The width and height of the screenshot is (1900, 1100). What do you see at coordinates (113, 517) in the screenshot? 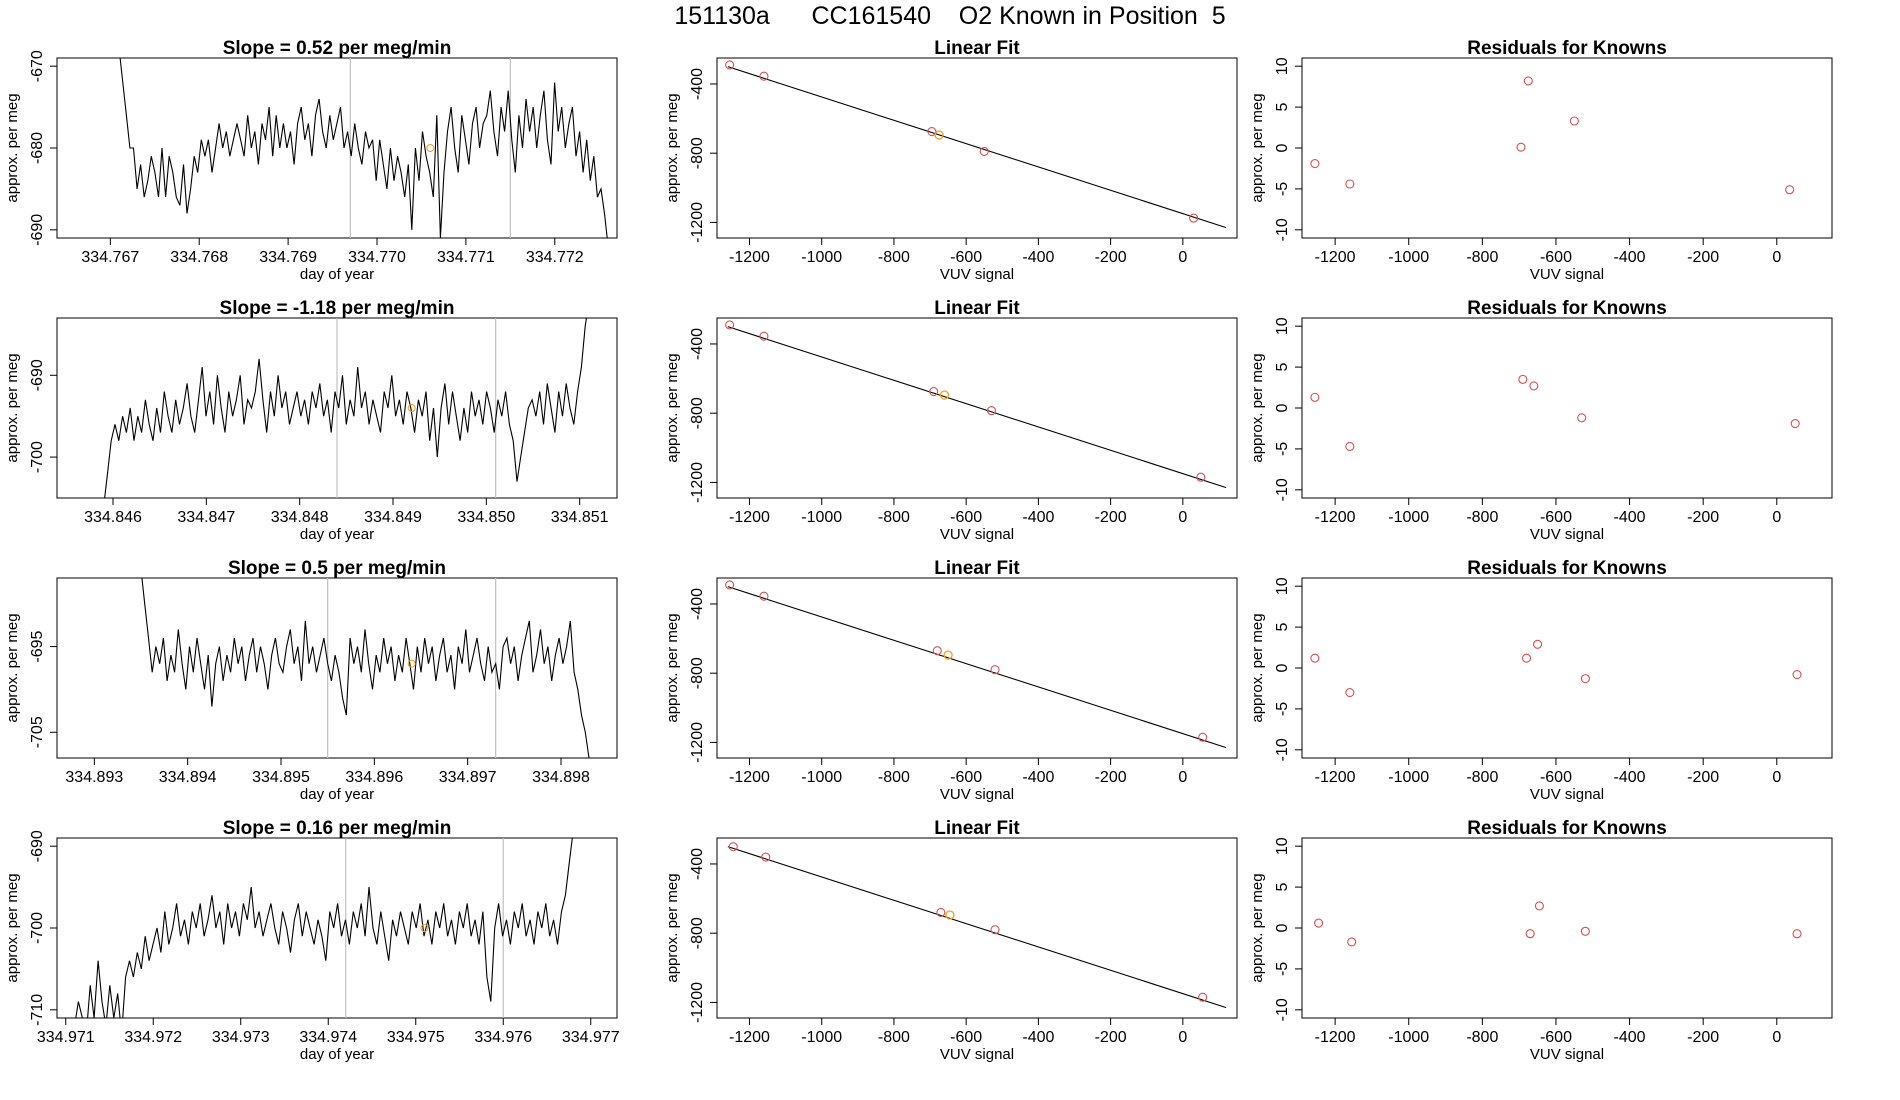
I see `x-tick-label: 334.846` at bounding box center [113, 517].